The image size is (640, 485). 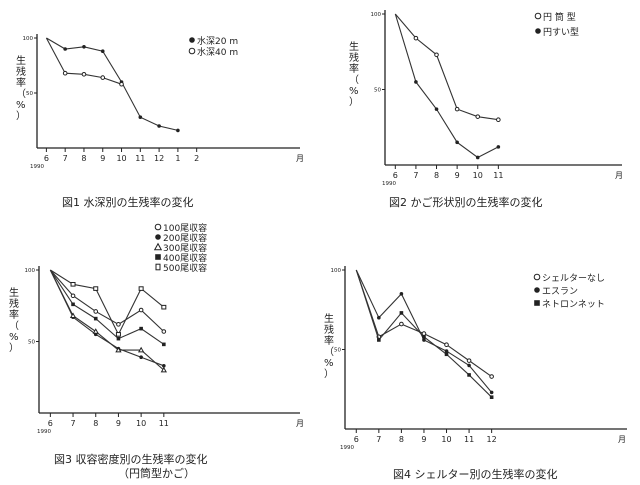 I want to click on legend-label: エスラン, so click(x=560, y=291).